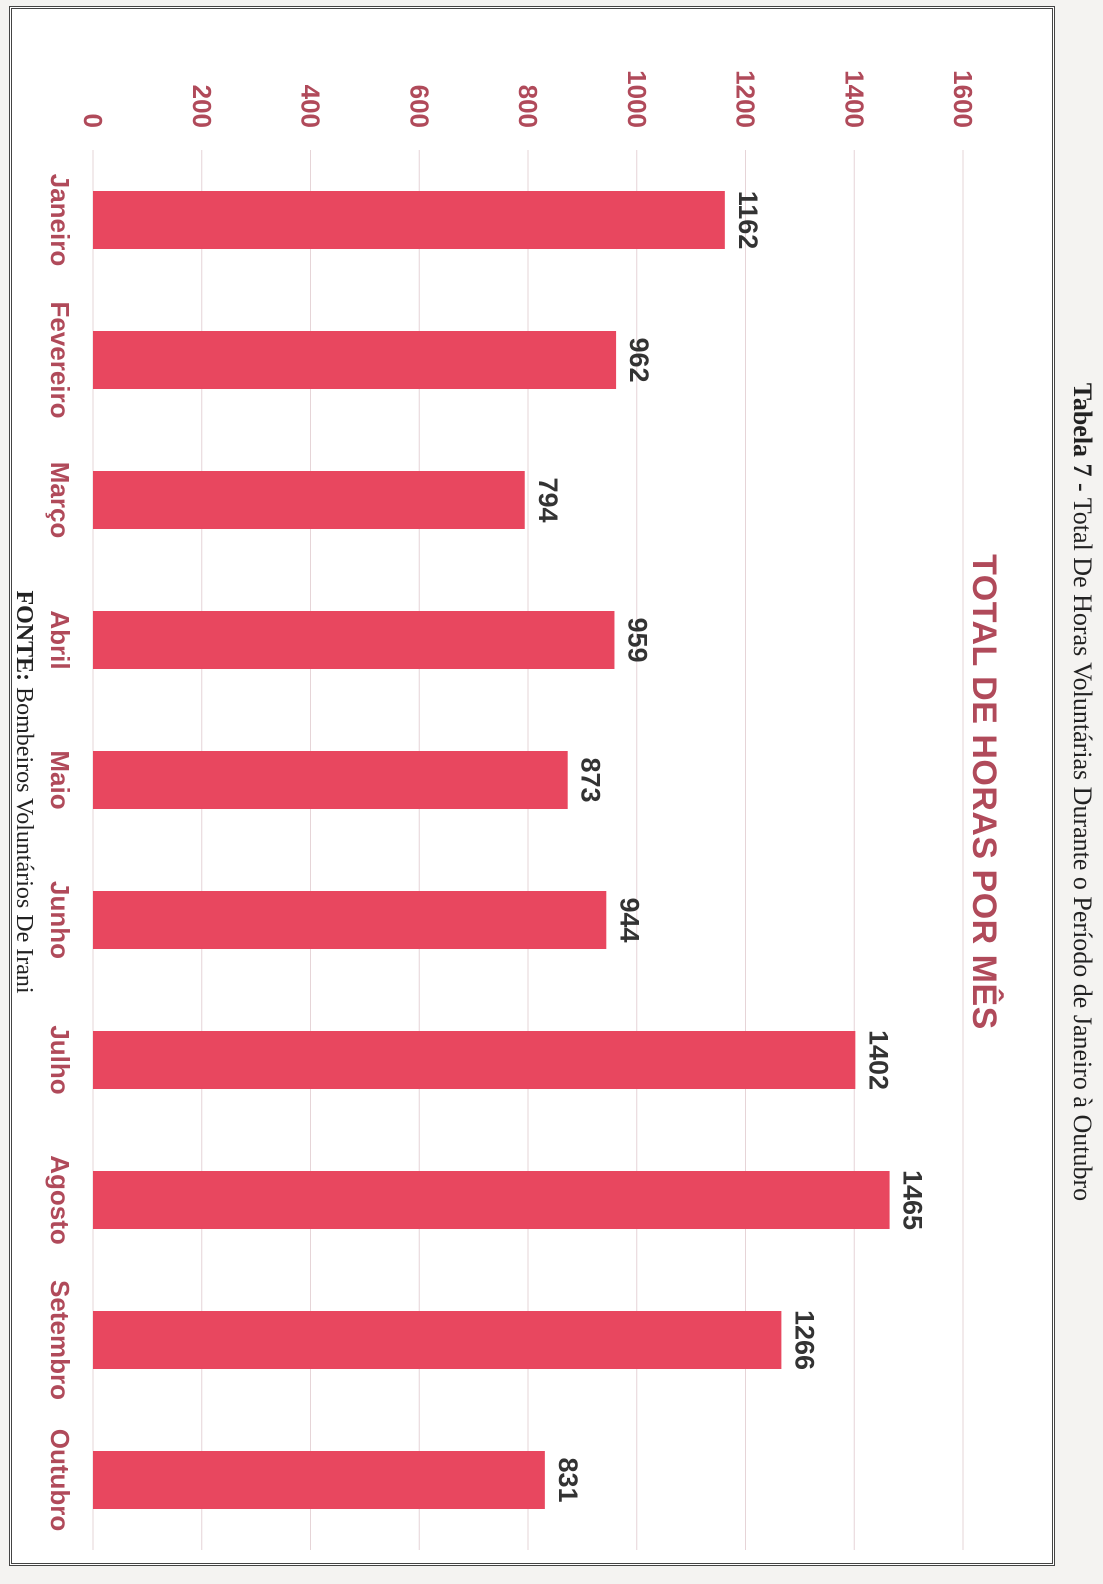 The image size is (1103, 1584). What do you see at coordinates (60, 500) in the screenshot?
I see `category-label: Março` at bounding box center [60, 500].